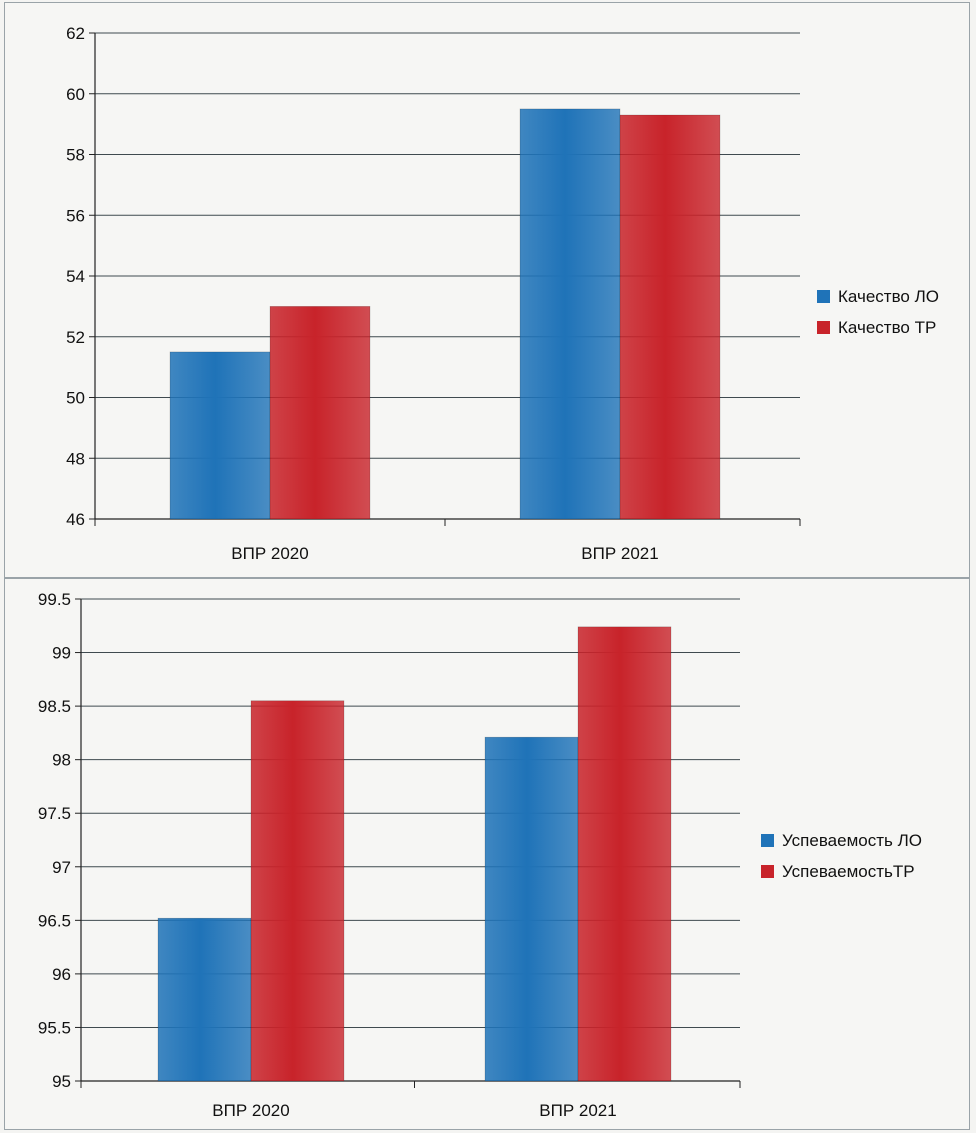 The width and height of the screenshot is (976, 1133). Describe the element at coordinates (54, 920) in the screenshot. I see `y-tick-label: 96.5` at that location.